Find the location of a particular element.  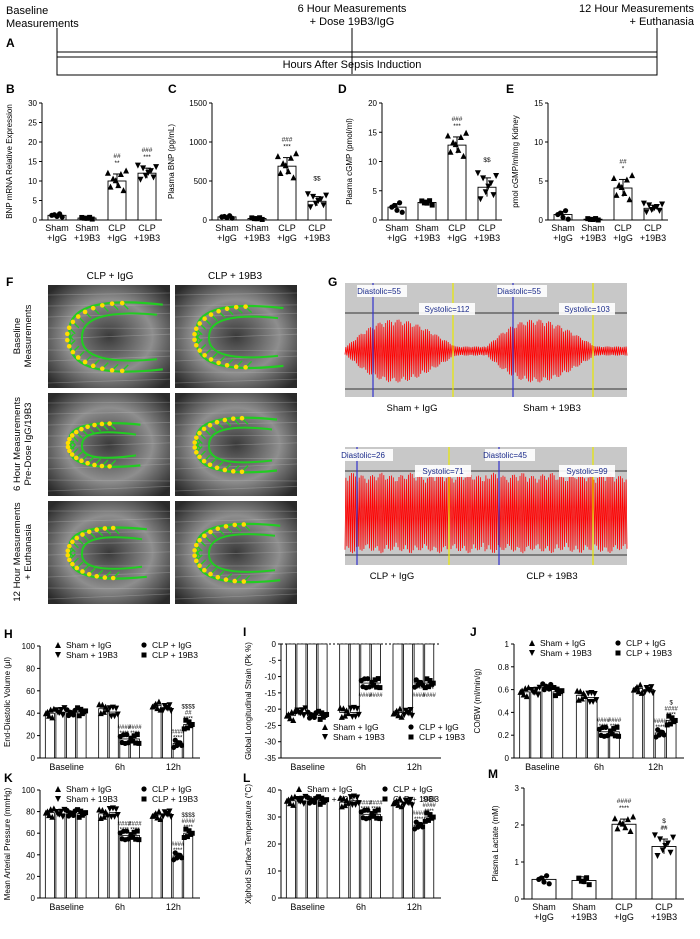

y-tick-label: 20 is located at coordinates (372, 103).